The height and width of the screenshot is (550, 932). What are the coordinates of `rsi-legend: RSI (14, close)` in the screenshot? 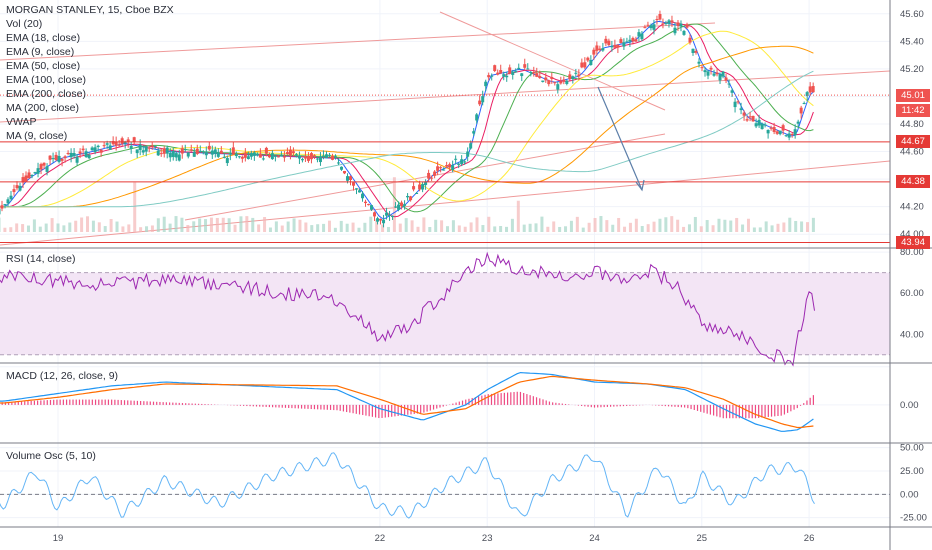 It's located at (40, 259).